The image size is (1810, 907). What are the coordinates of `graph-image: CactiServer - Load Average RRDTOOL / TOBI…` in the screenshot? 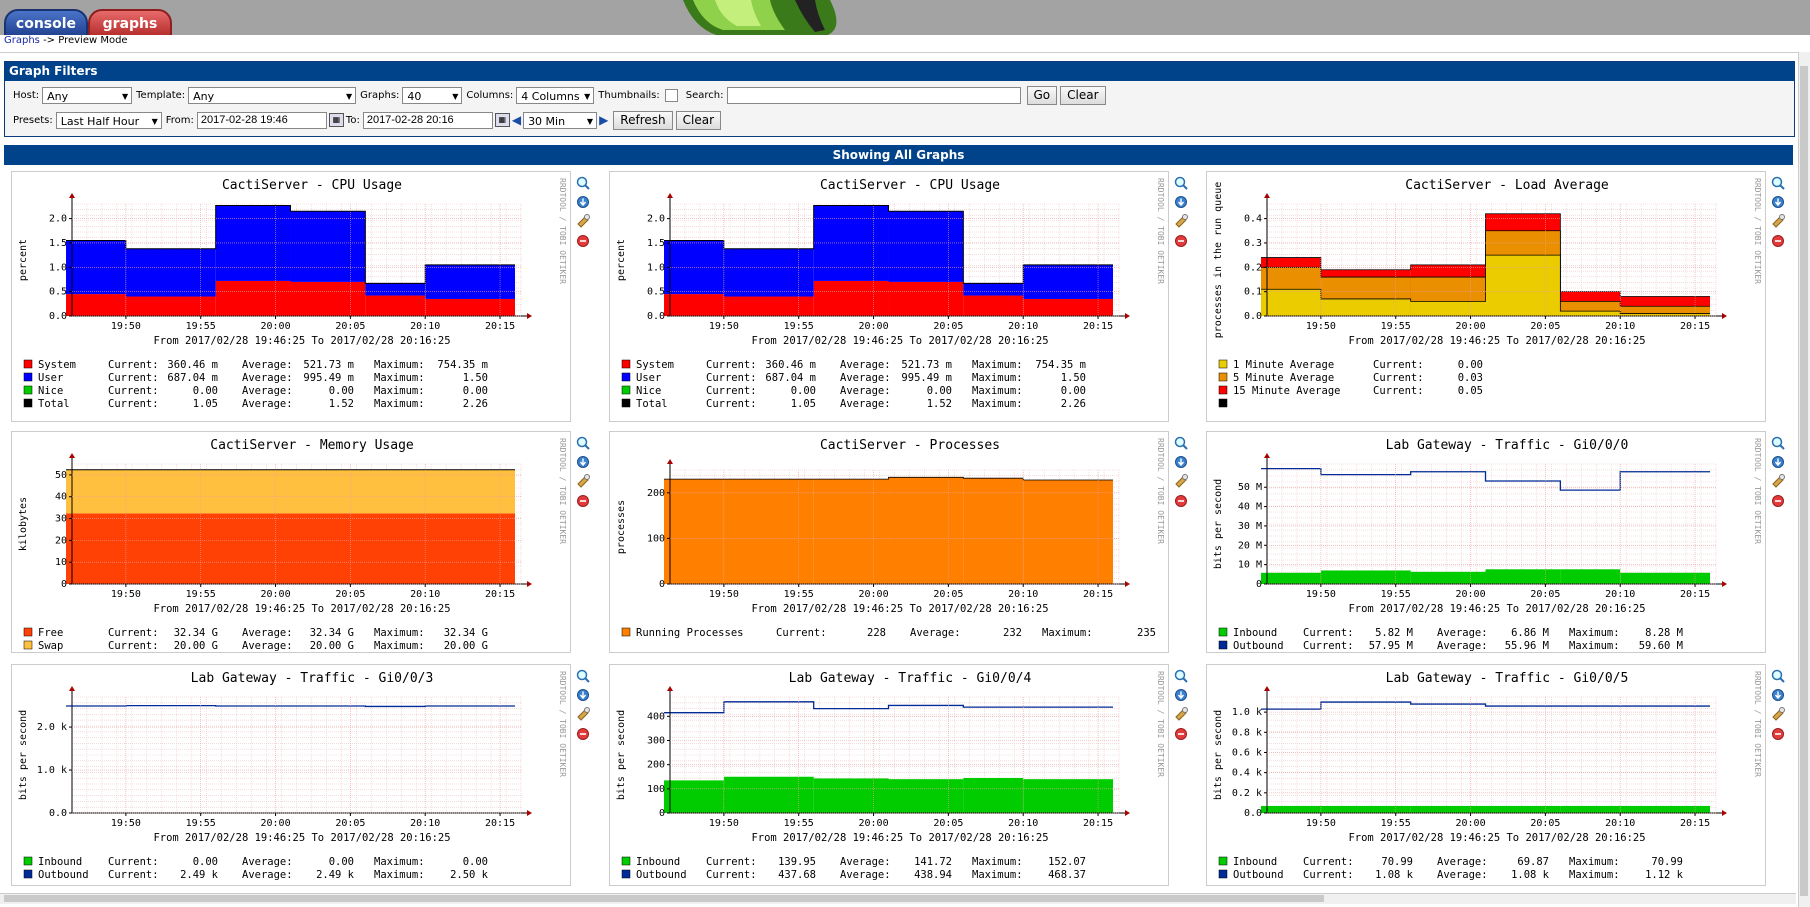 It's located at (1486, 296).